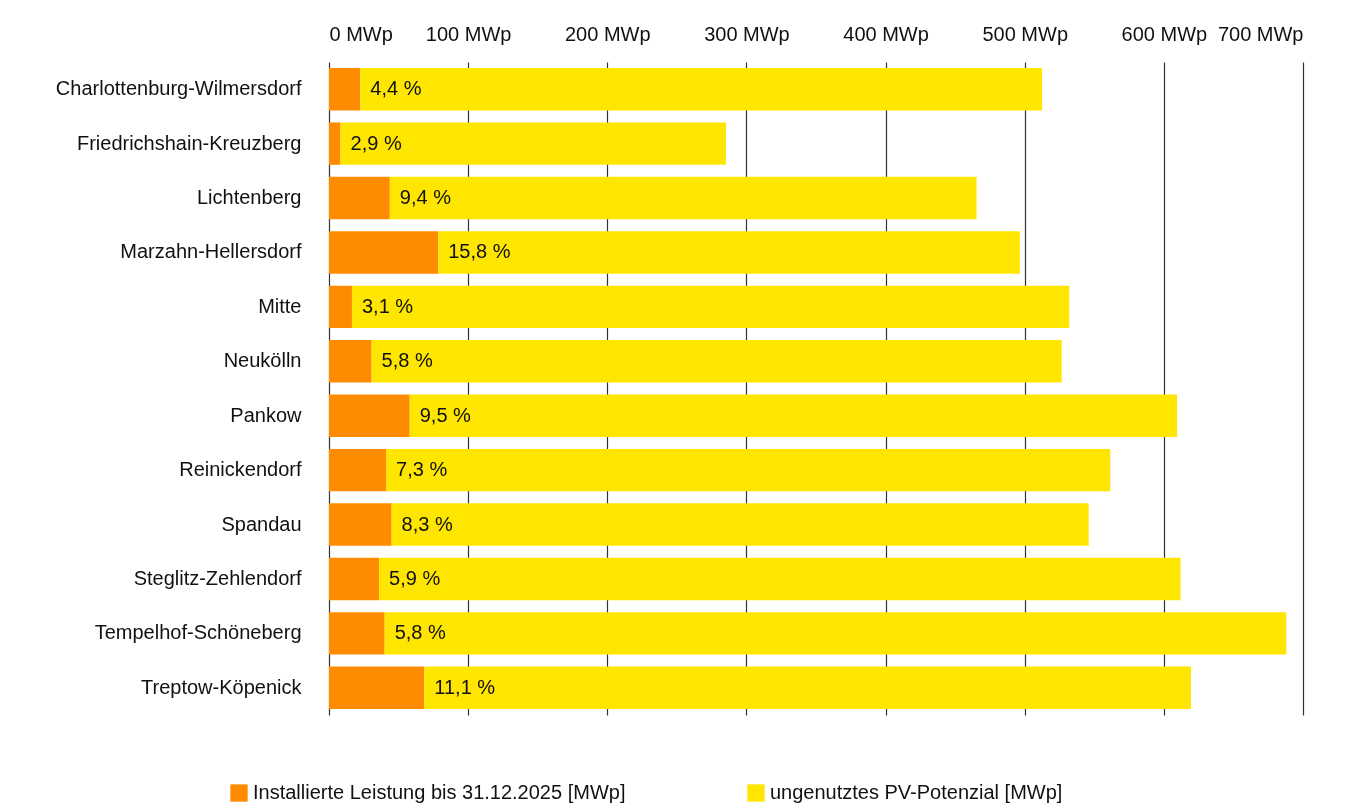 The image size is (1354, 805). What do you see at coordinates (468, 33) in the screenshot?
I see `x-tick-label: 100 MWp` at bounding box center [468, 33].